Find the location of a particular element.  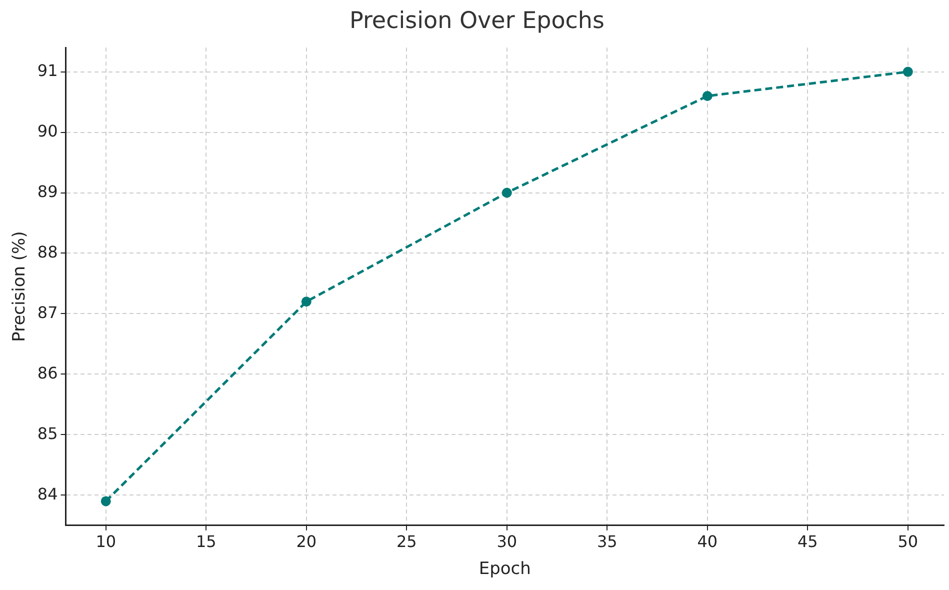

x-tick-label: 40 is located at coordinates (707, 542).